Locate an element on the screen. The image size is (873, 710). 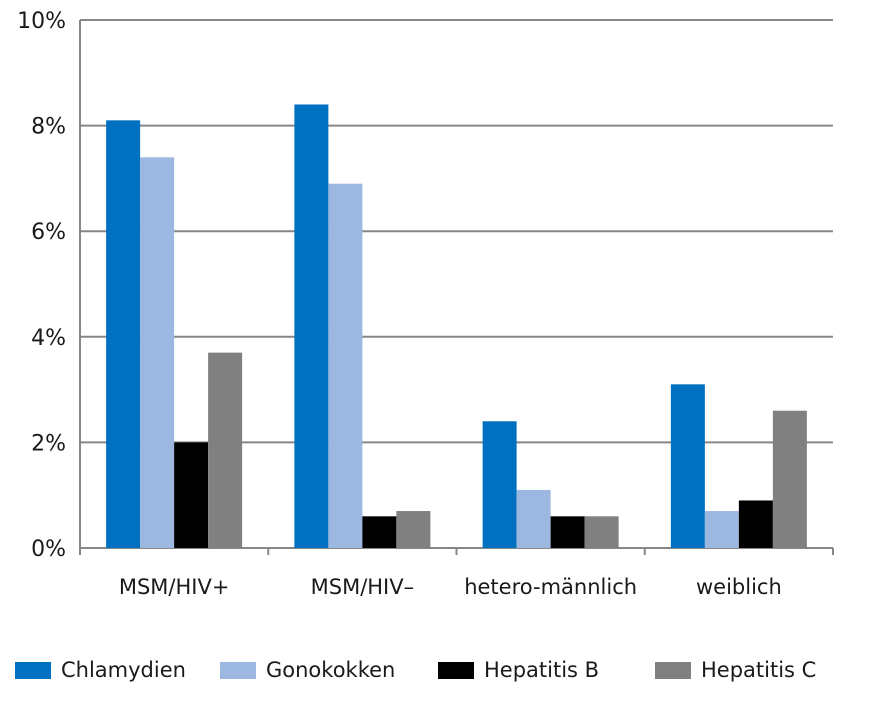
legend-label-gonokokken: Gonokokken is located at coordinates (331, 670).